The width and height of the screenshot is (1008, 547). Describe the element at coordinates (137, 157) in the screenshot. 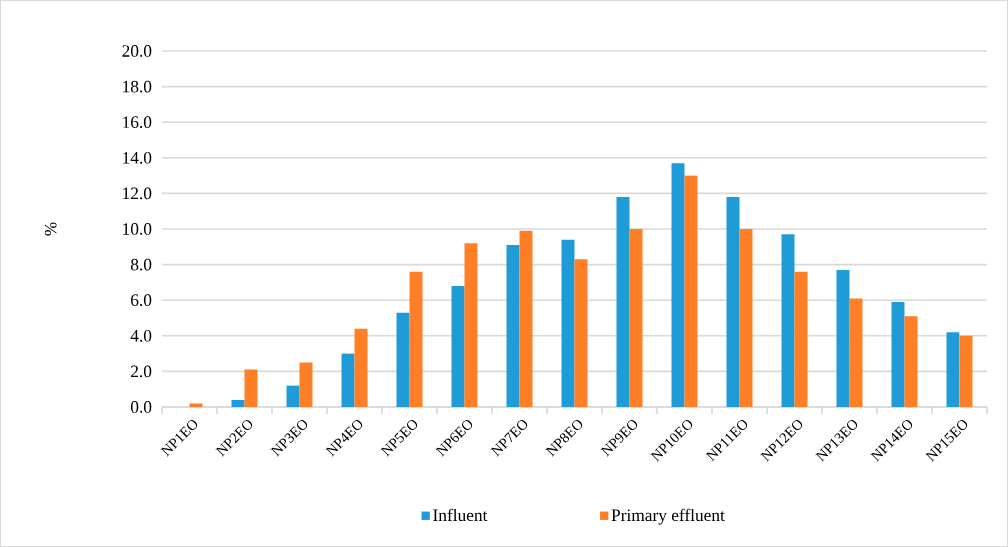

I see `y-tick-label: 14.0` at that location.